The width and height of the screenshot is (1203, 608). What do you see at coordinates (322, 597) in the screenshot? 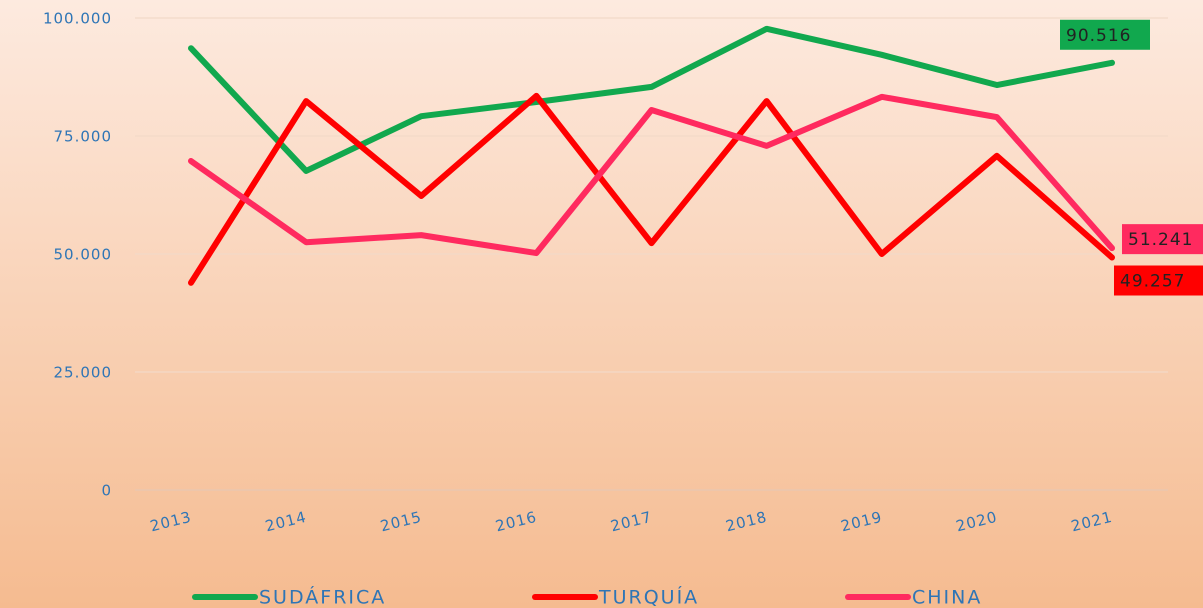
I see `legend-label: SUDÁFRICA` at bounding box center [322, 597].